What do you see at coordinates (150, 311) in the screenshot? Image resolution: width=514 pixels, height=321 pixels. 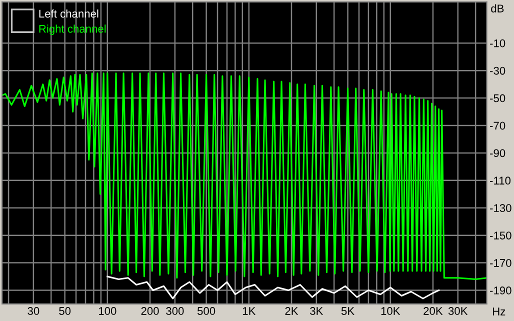 I see `x-tick-label: 200` at bounding box center [150, 311].